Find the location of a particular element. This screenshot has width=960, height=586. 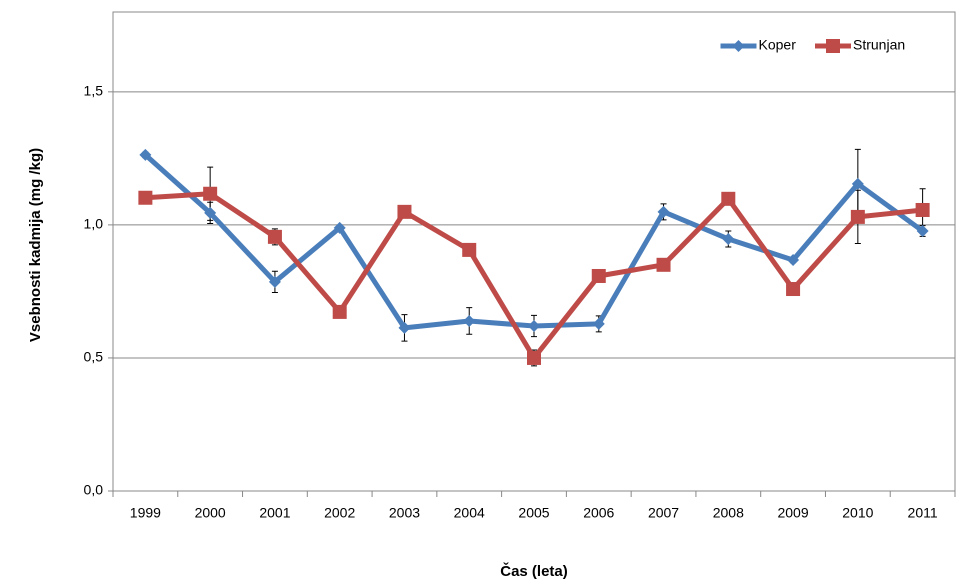

y-axis-title: Vsebnosti kadmija (mg /kg) is located at coordinates (35, 245).